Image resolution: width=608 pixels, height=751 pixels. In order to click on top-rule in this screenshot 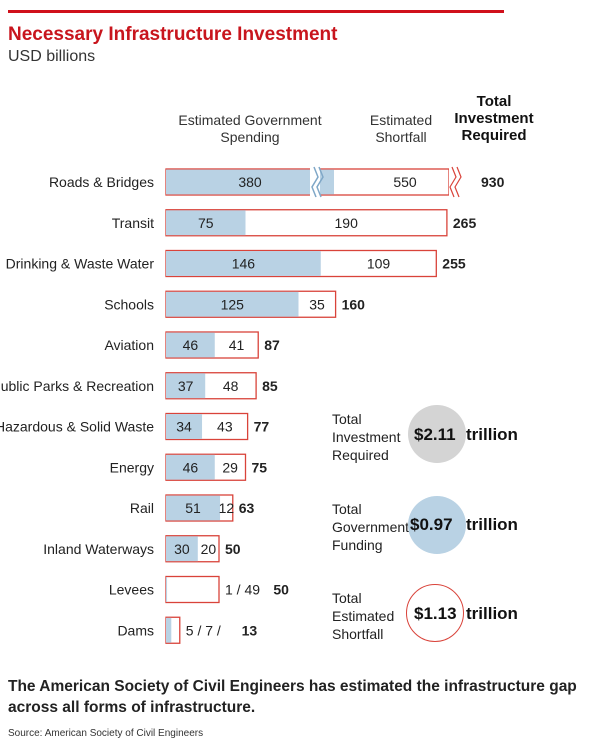, I will do `click(256, 11)`.